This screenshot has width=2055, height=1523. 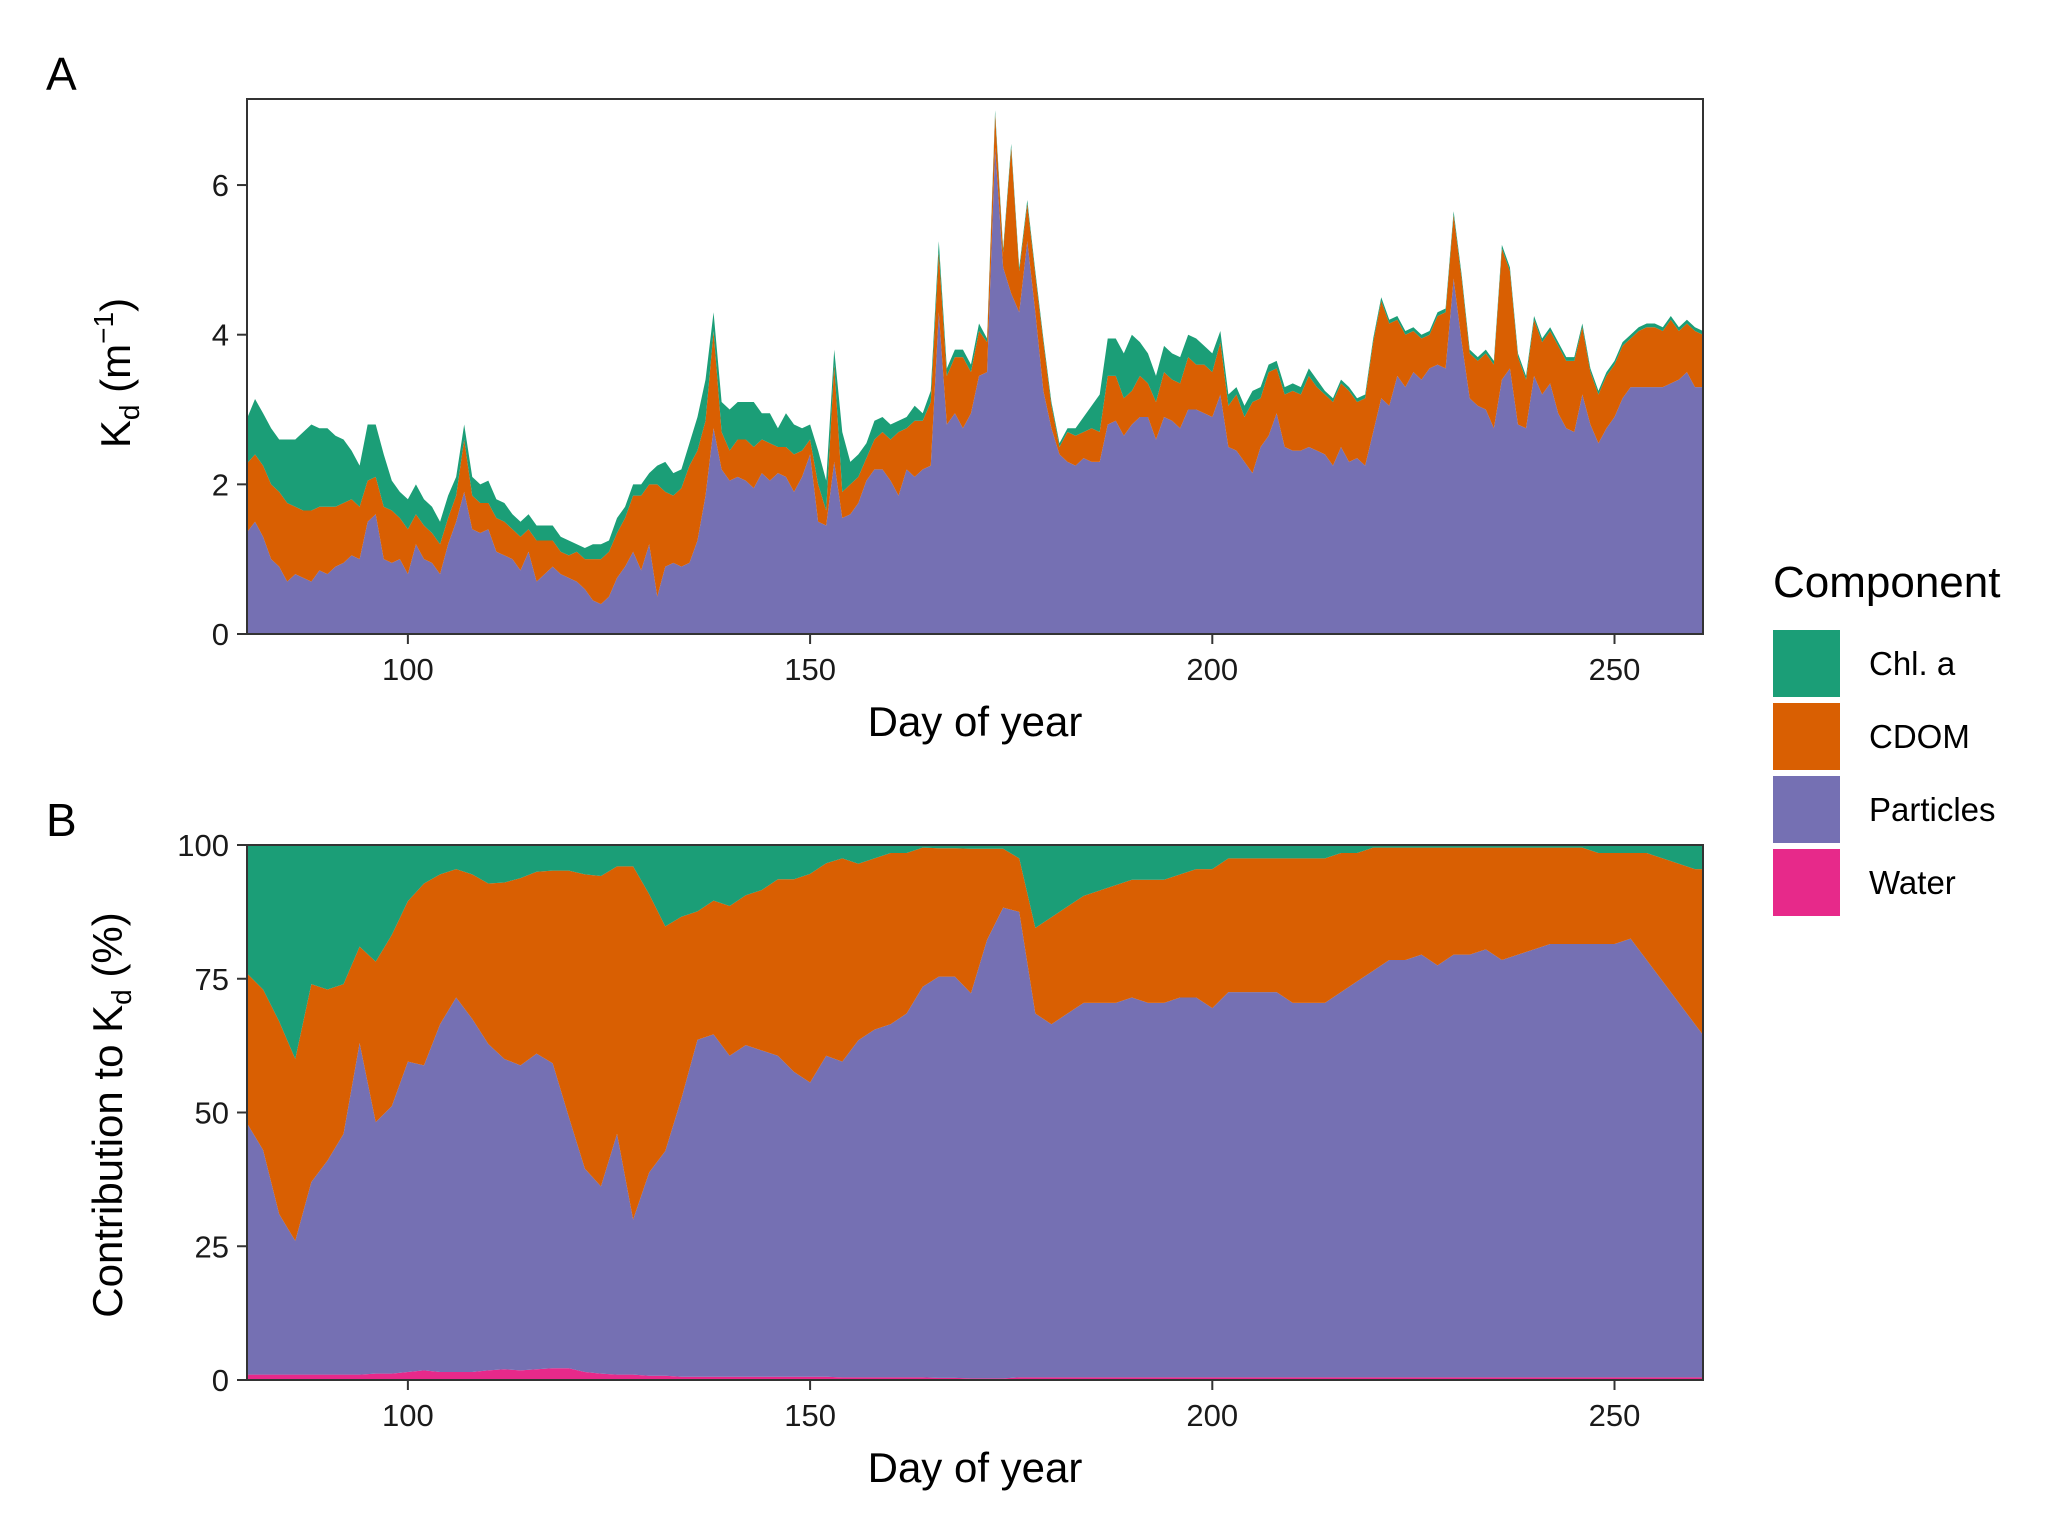 I want to click on panel-b-y-axis-title: Contribution to Kd (%), so click(x=110, y=1114).